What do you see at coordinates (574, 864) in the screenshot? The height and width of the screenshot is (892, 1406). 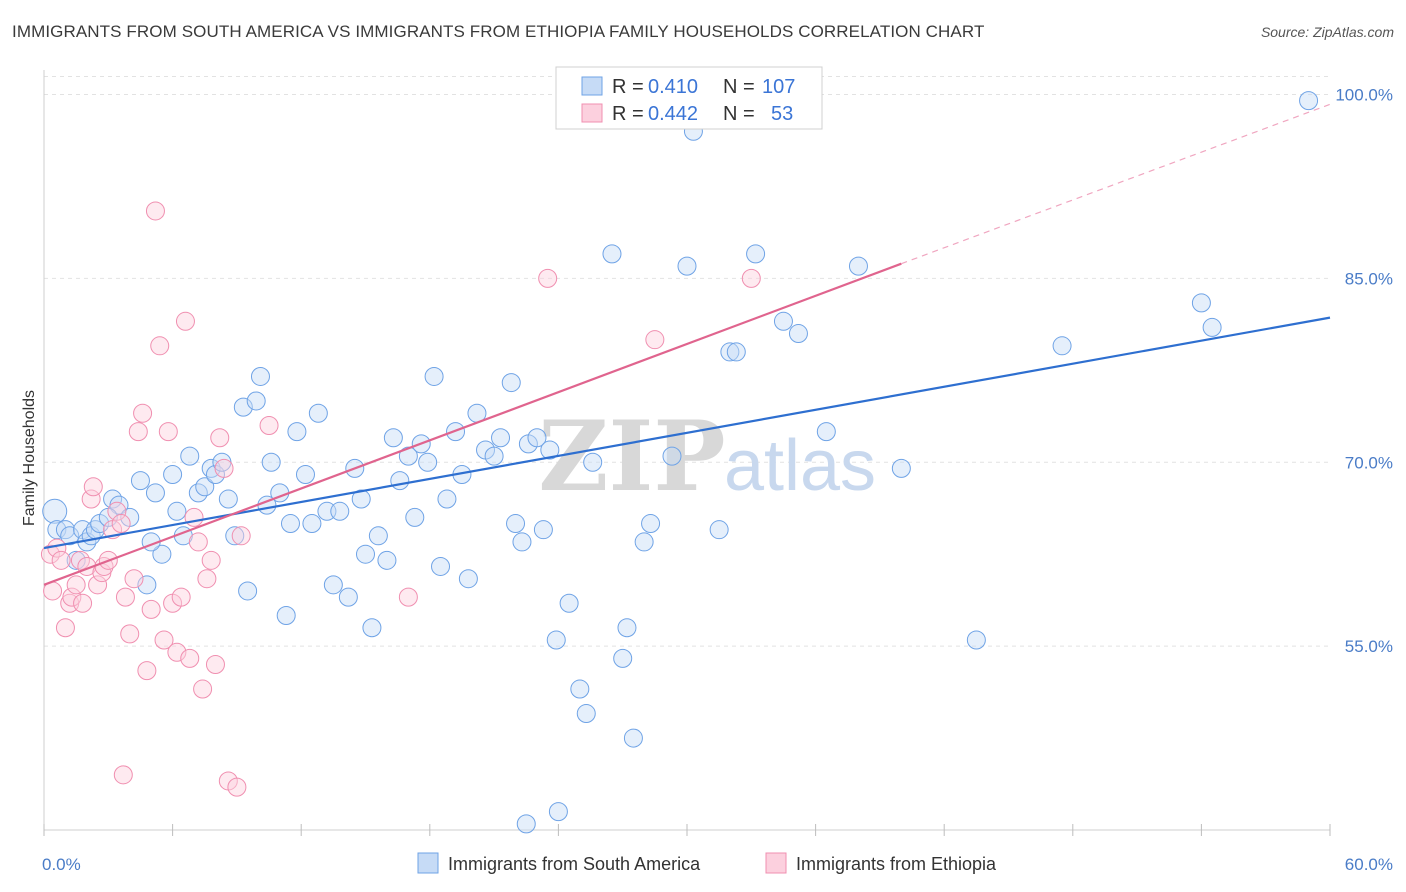 I see `legend-bottom-label-blue: Immigrants from South America` at bounding box center [574, 864].